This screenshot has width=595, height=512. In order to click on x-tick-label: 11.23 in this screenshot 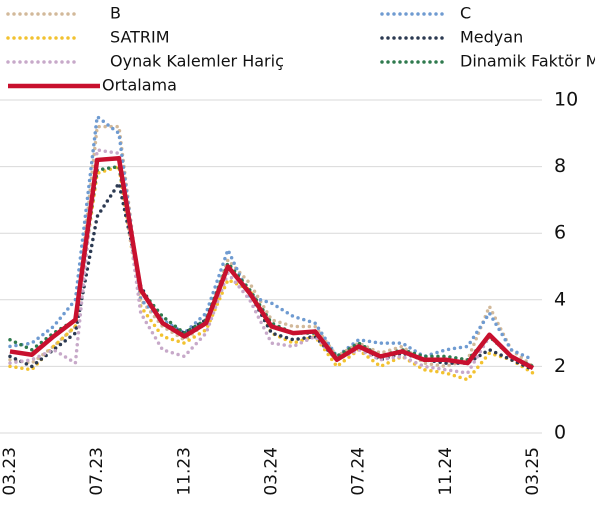, I will do `click(184, 471)`.